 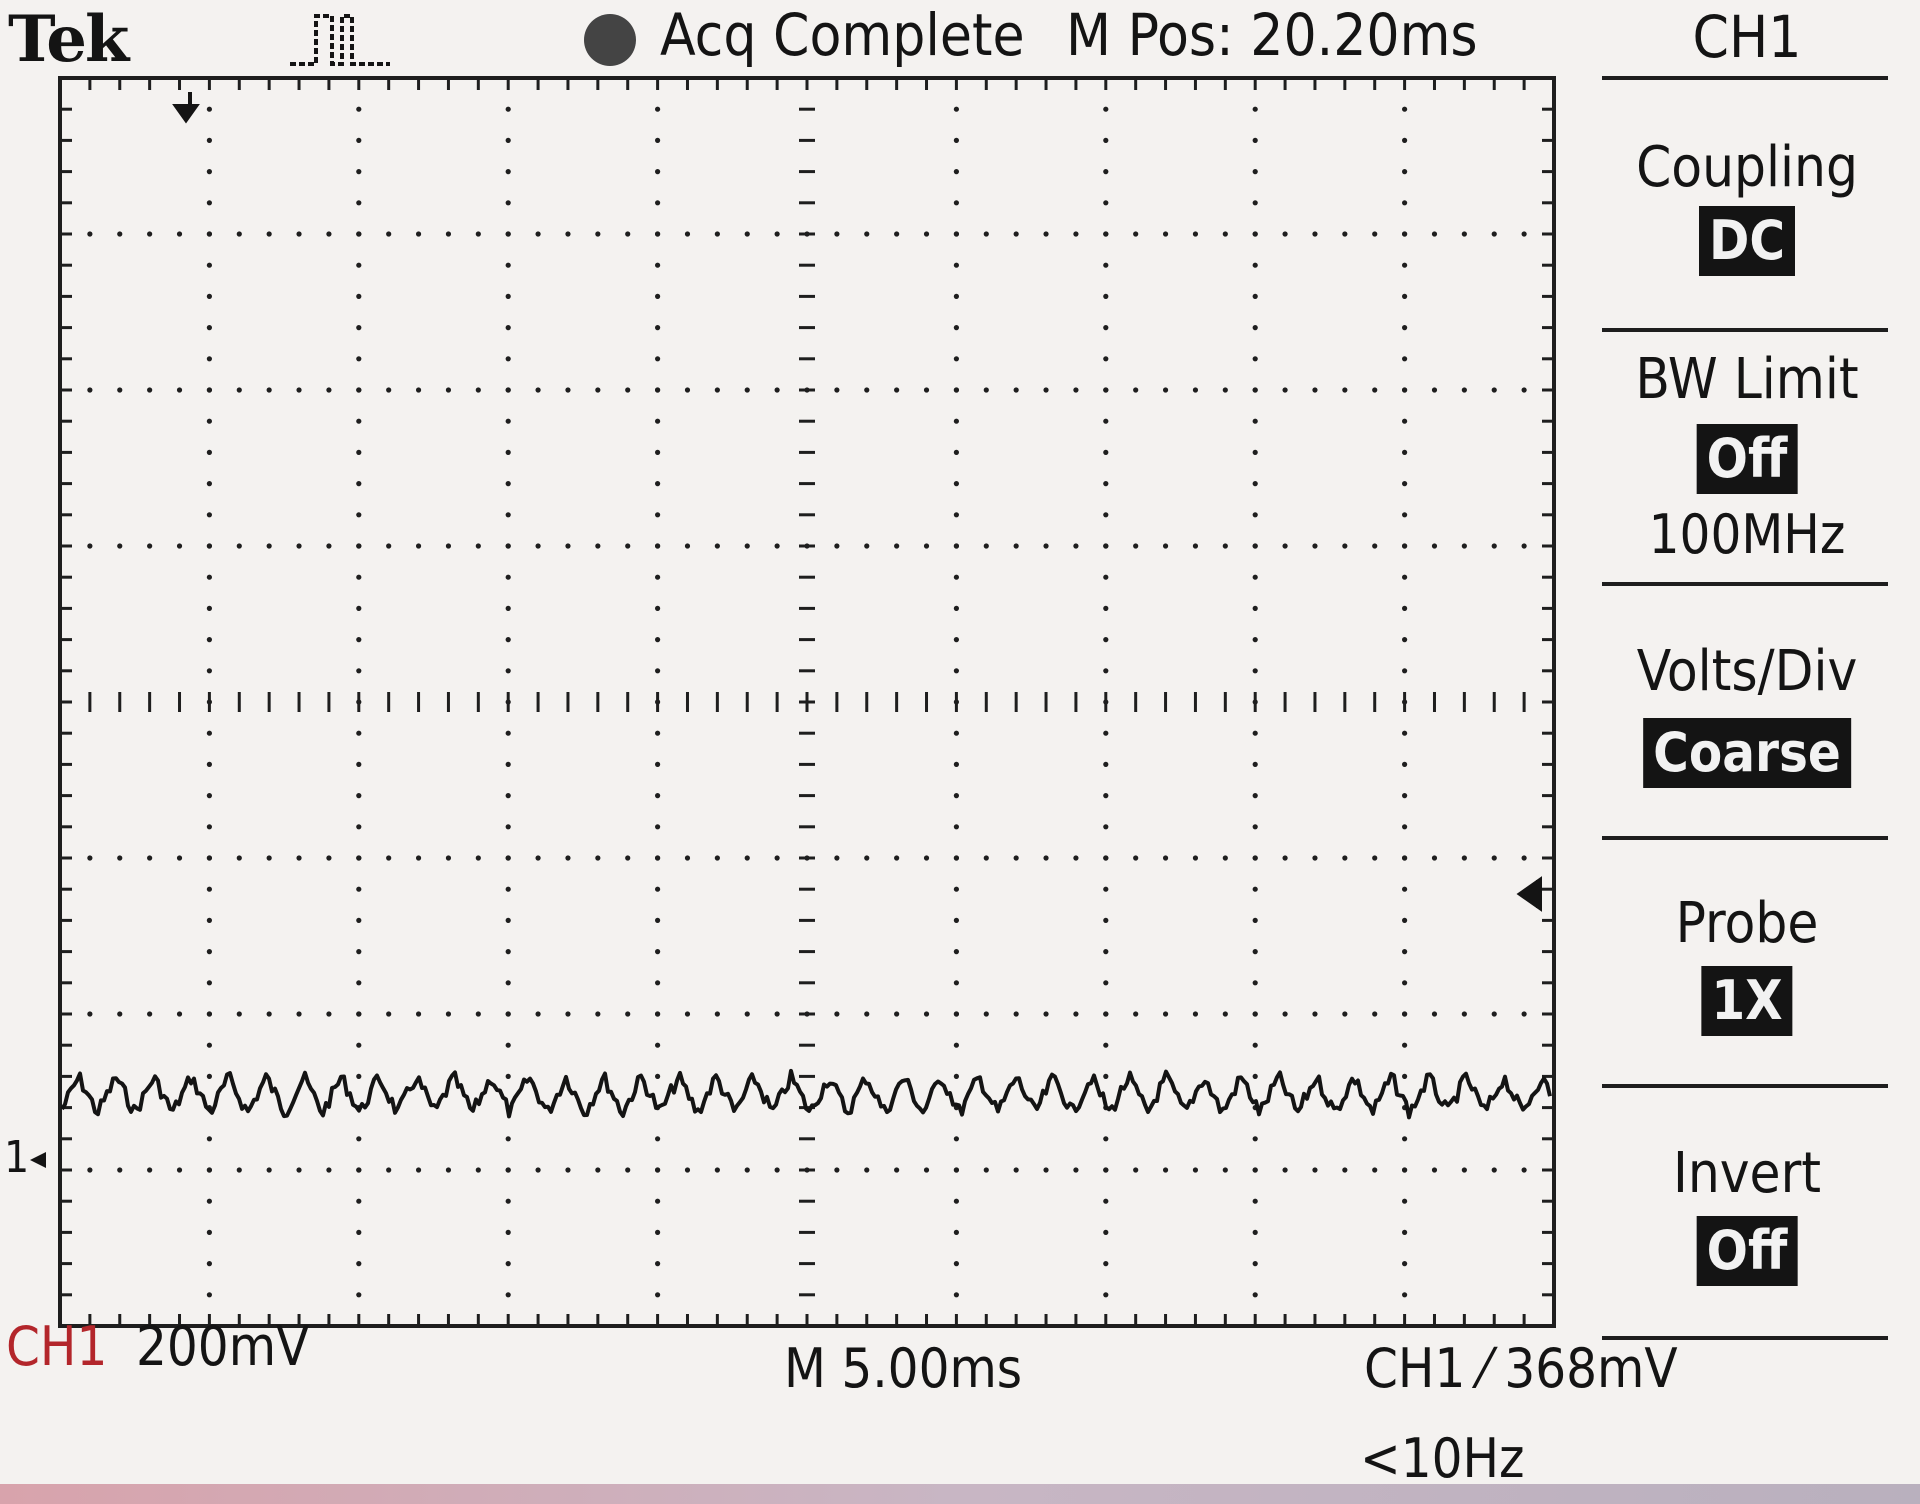 What do you see at coordinates (1747, 1251) in the screenshot?
I see `invert-button: Off` at bounding box center [1747, 1251].